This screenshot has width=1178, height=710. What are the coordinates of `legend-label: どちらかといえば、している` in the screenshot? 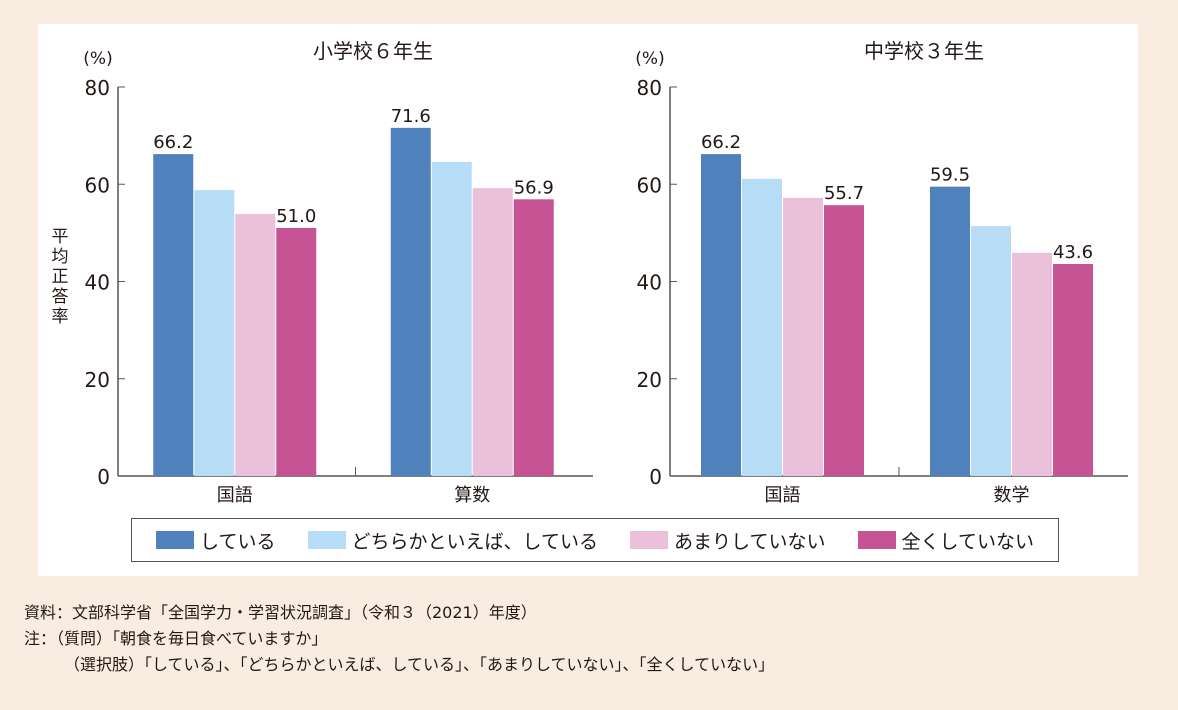 It's located at (474, 541).